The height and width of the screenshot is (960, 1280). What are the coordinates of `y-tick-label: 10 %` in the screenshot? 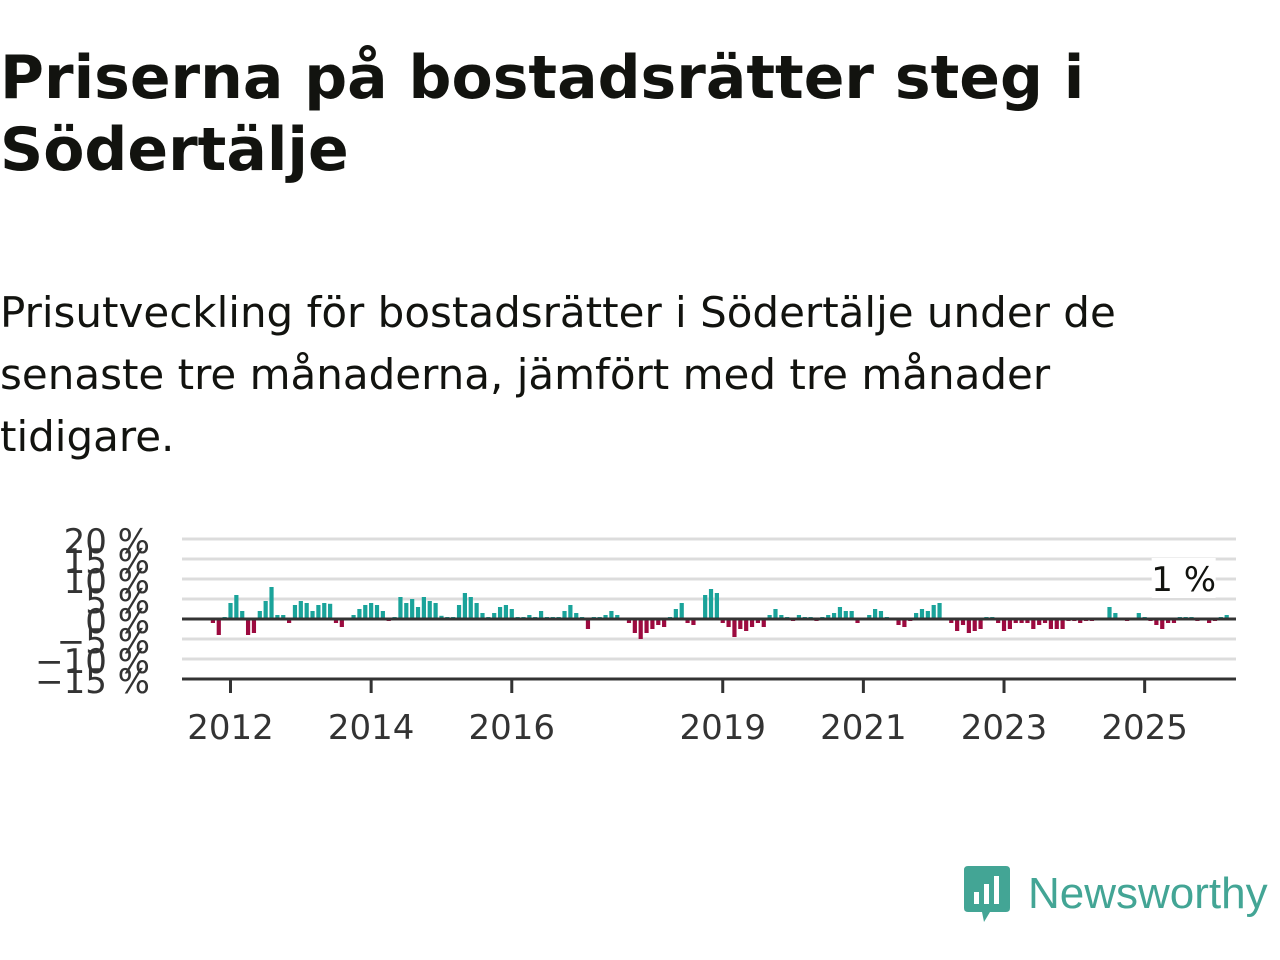 It's located at (107, 582).